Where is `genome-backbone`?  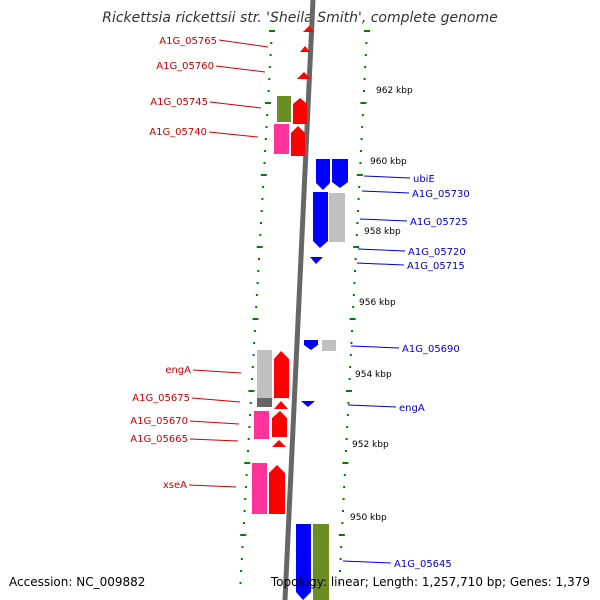 genome-backbone is located at coordinates (299, 300).